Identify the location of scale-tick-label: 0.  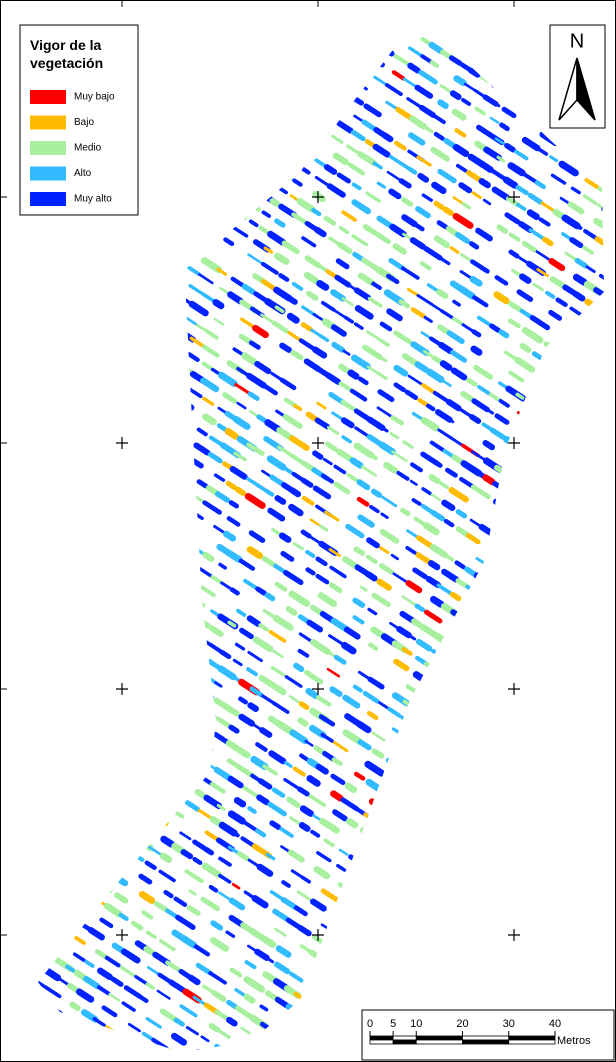
(370, 1024).